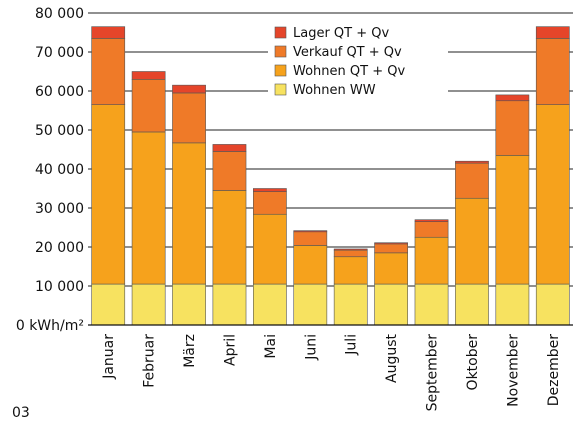 The width and height of the screenshot is (585, 428). What do you see at coordinates (59, 53) in the screenshot?
I see `y-tick-label: 70 000` at bounding box center [59, 53].